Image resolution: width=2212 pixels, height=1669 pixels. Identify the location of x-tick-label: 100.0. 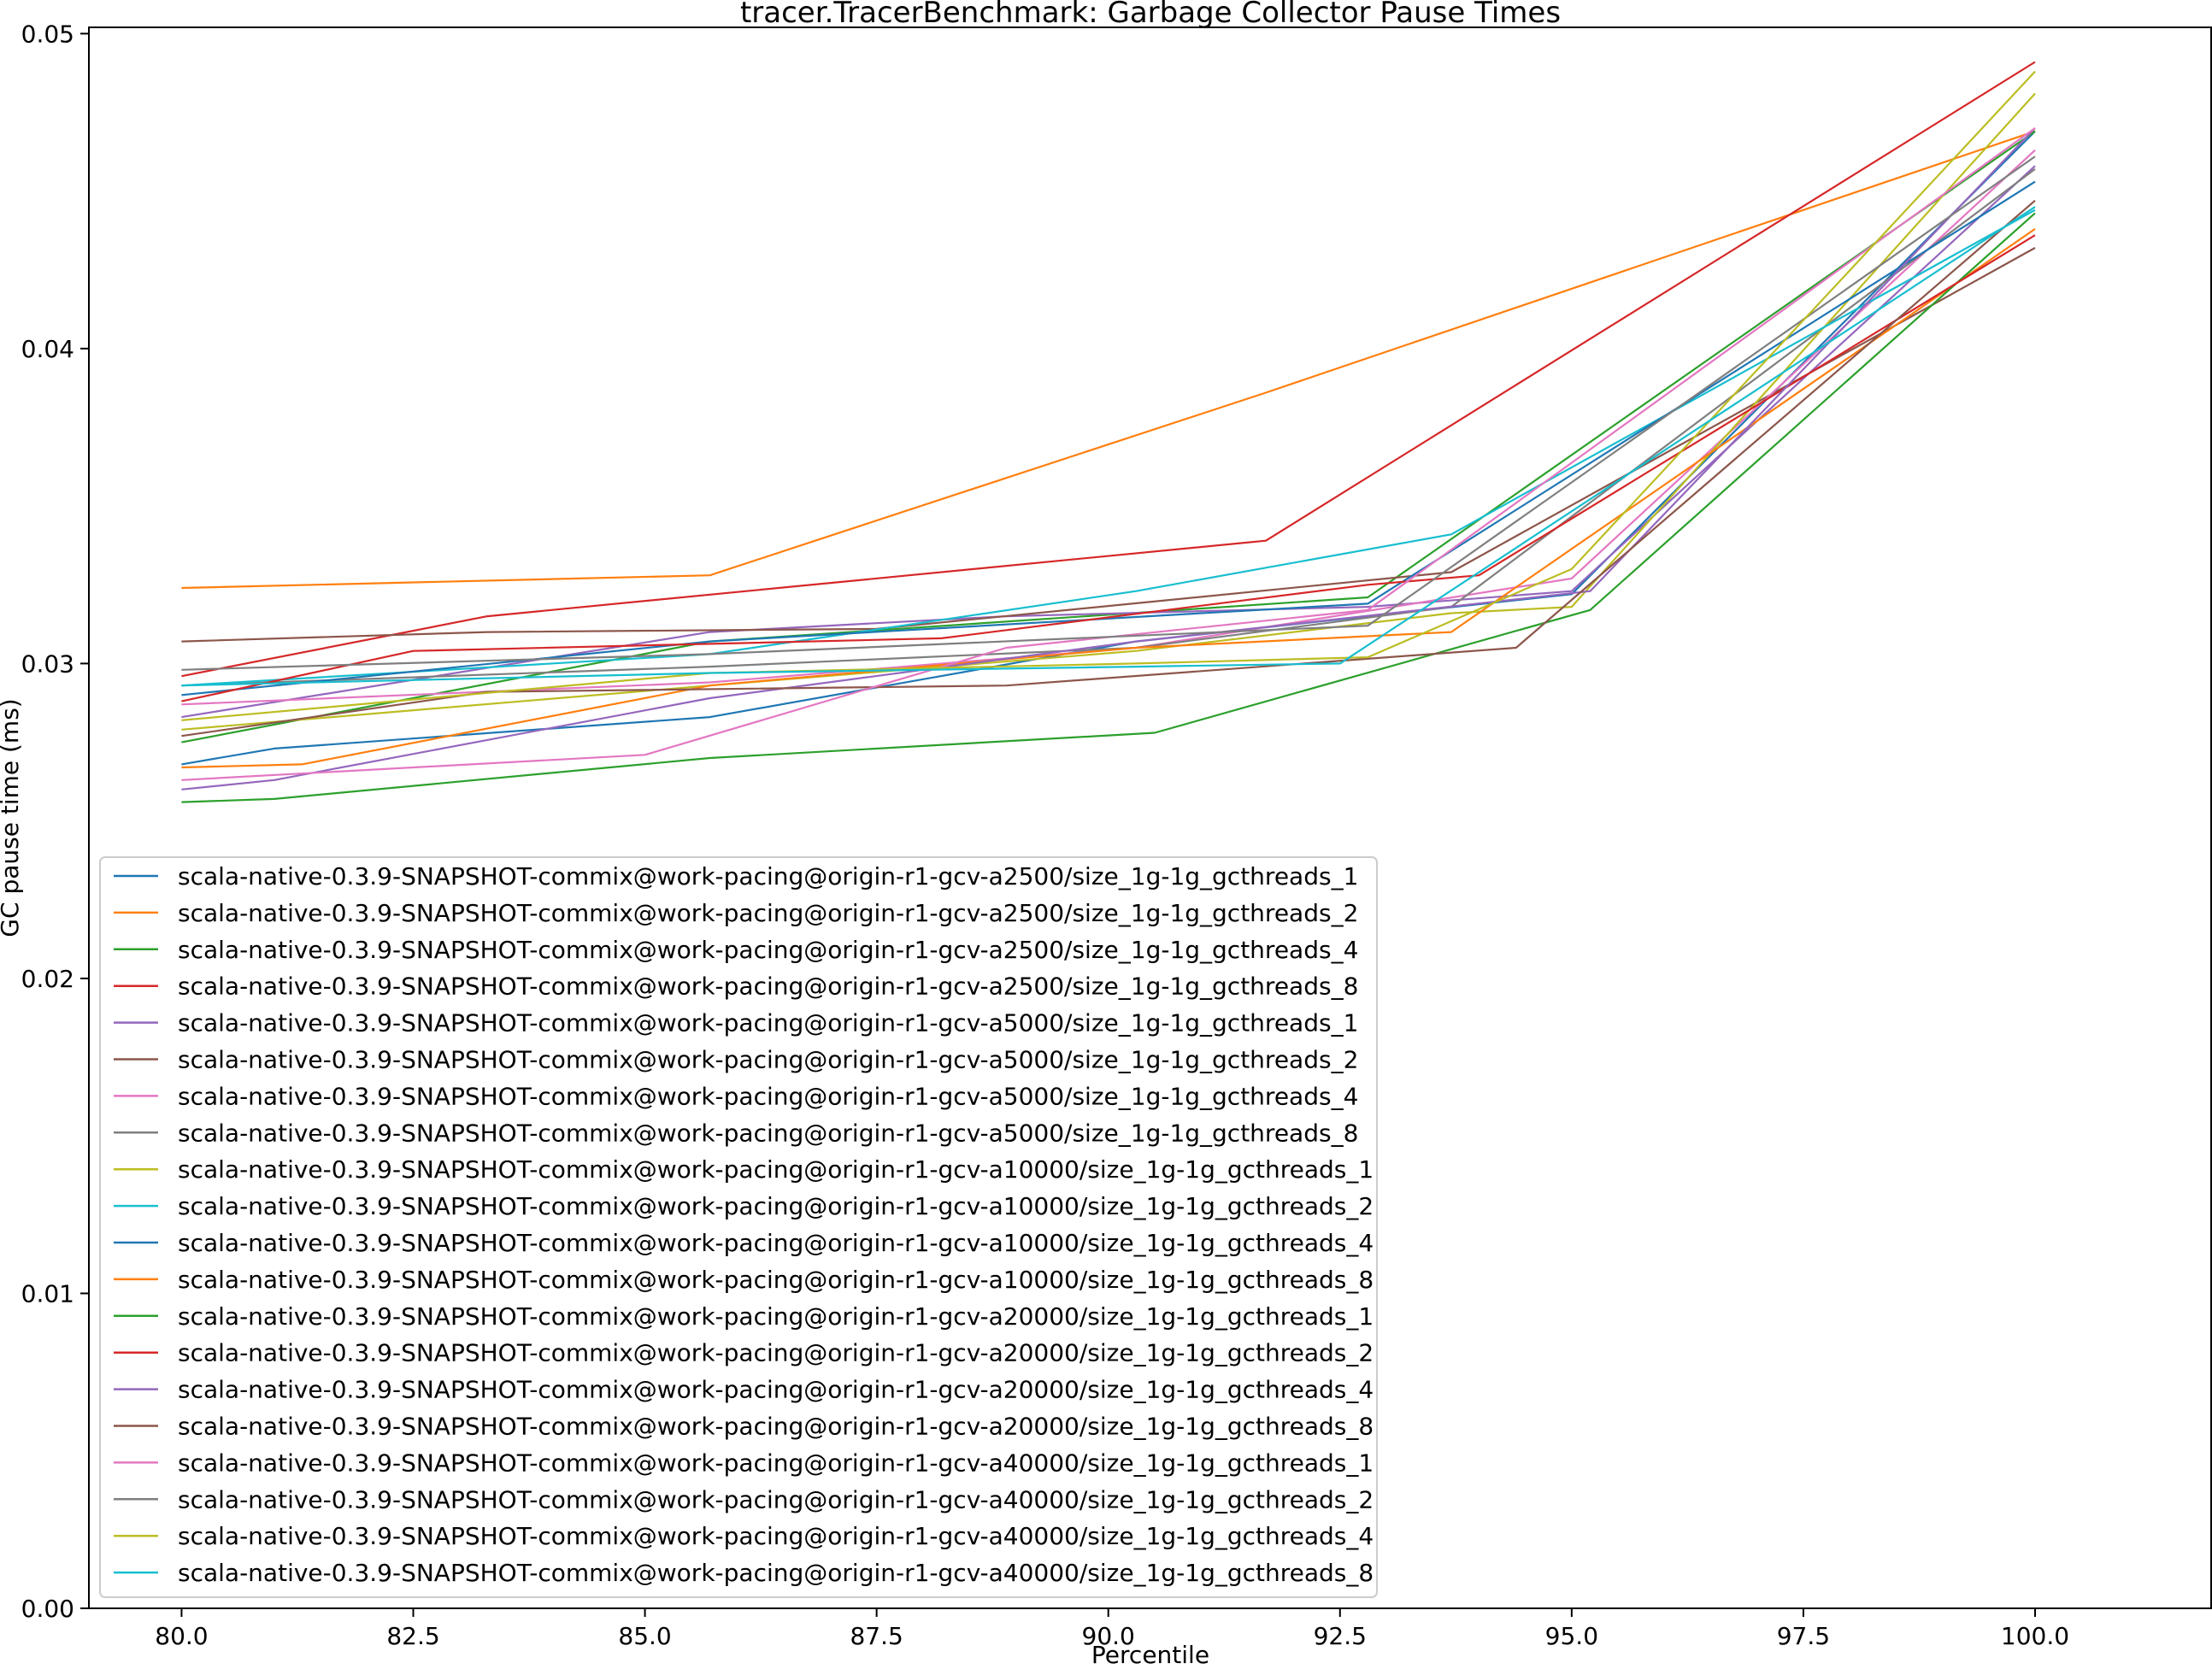
(2035, 1636).